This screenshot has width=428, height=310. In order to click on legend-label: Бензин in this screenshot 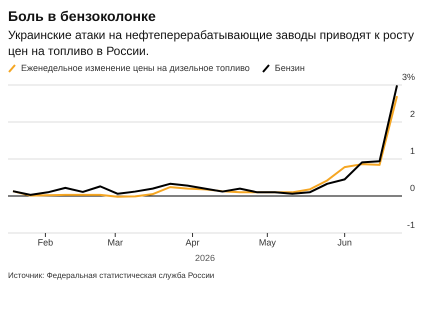, I will do `click(289, 68)`.